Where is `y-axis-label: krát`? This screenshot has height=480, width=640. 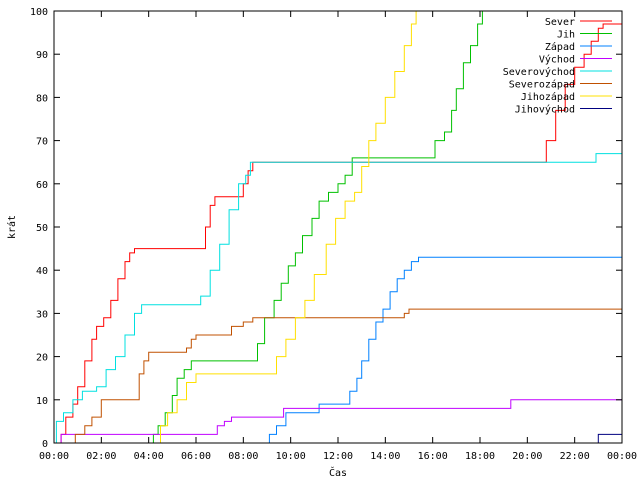 y-axis-label: krát is located at coordinates (12, 227).